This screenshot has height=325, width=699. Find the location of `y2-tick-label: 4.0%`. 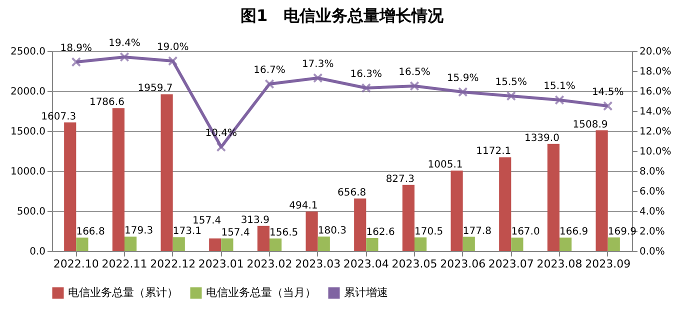

y2-tick-label: 4.0% is located at coordinates (652, 212).